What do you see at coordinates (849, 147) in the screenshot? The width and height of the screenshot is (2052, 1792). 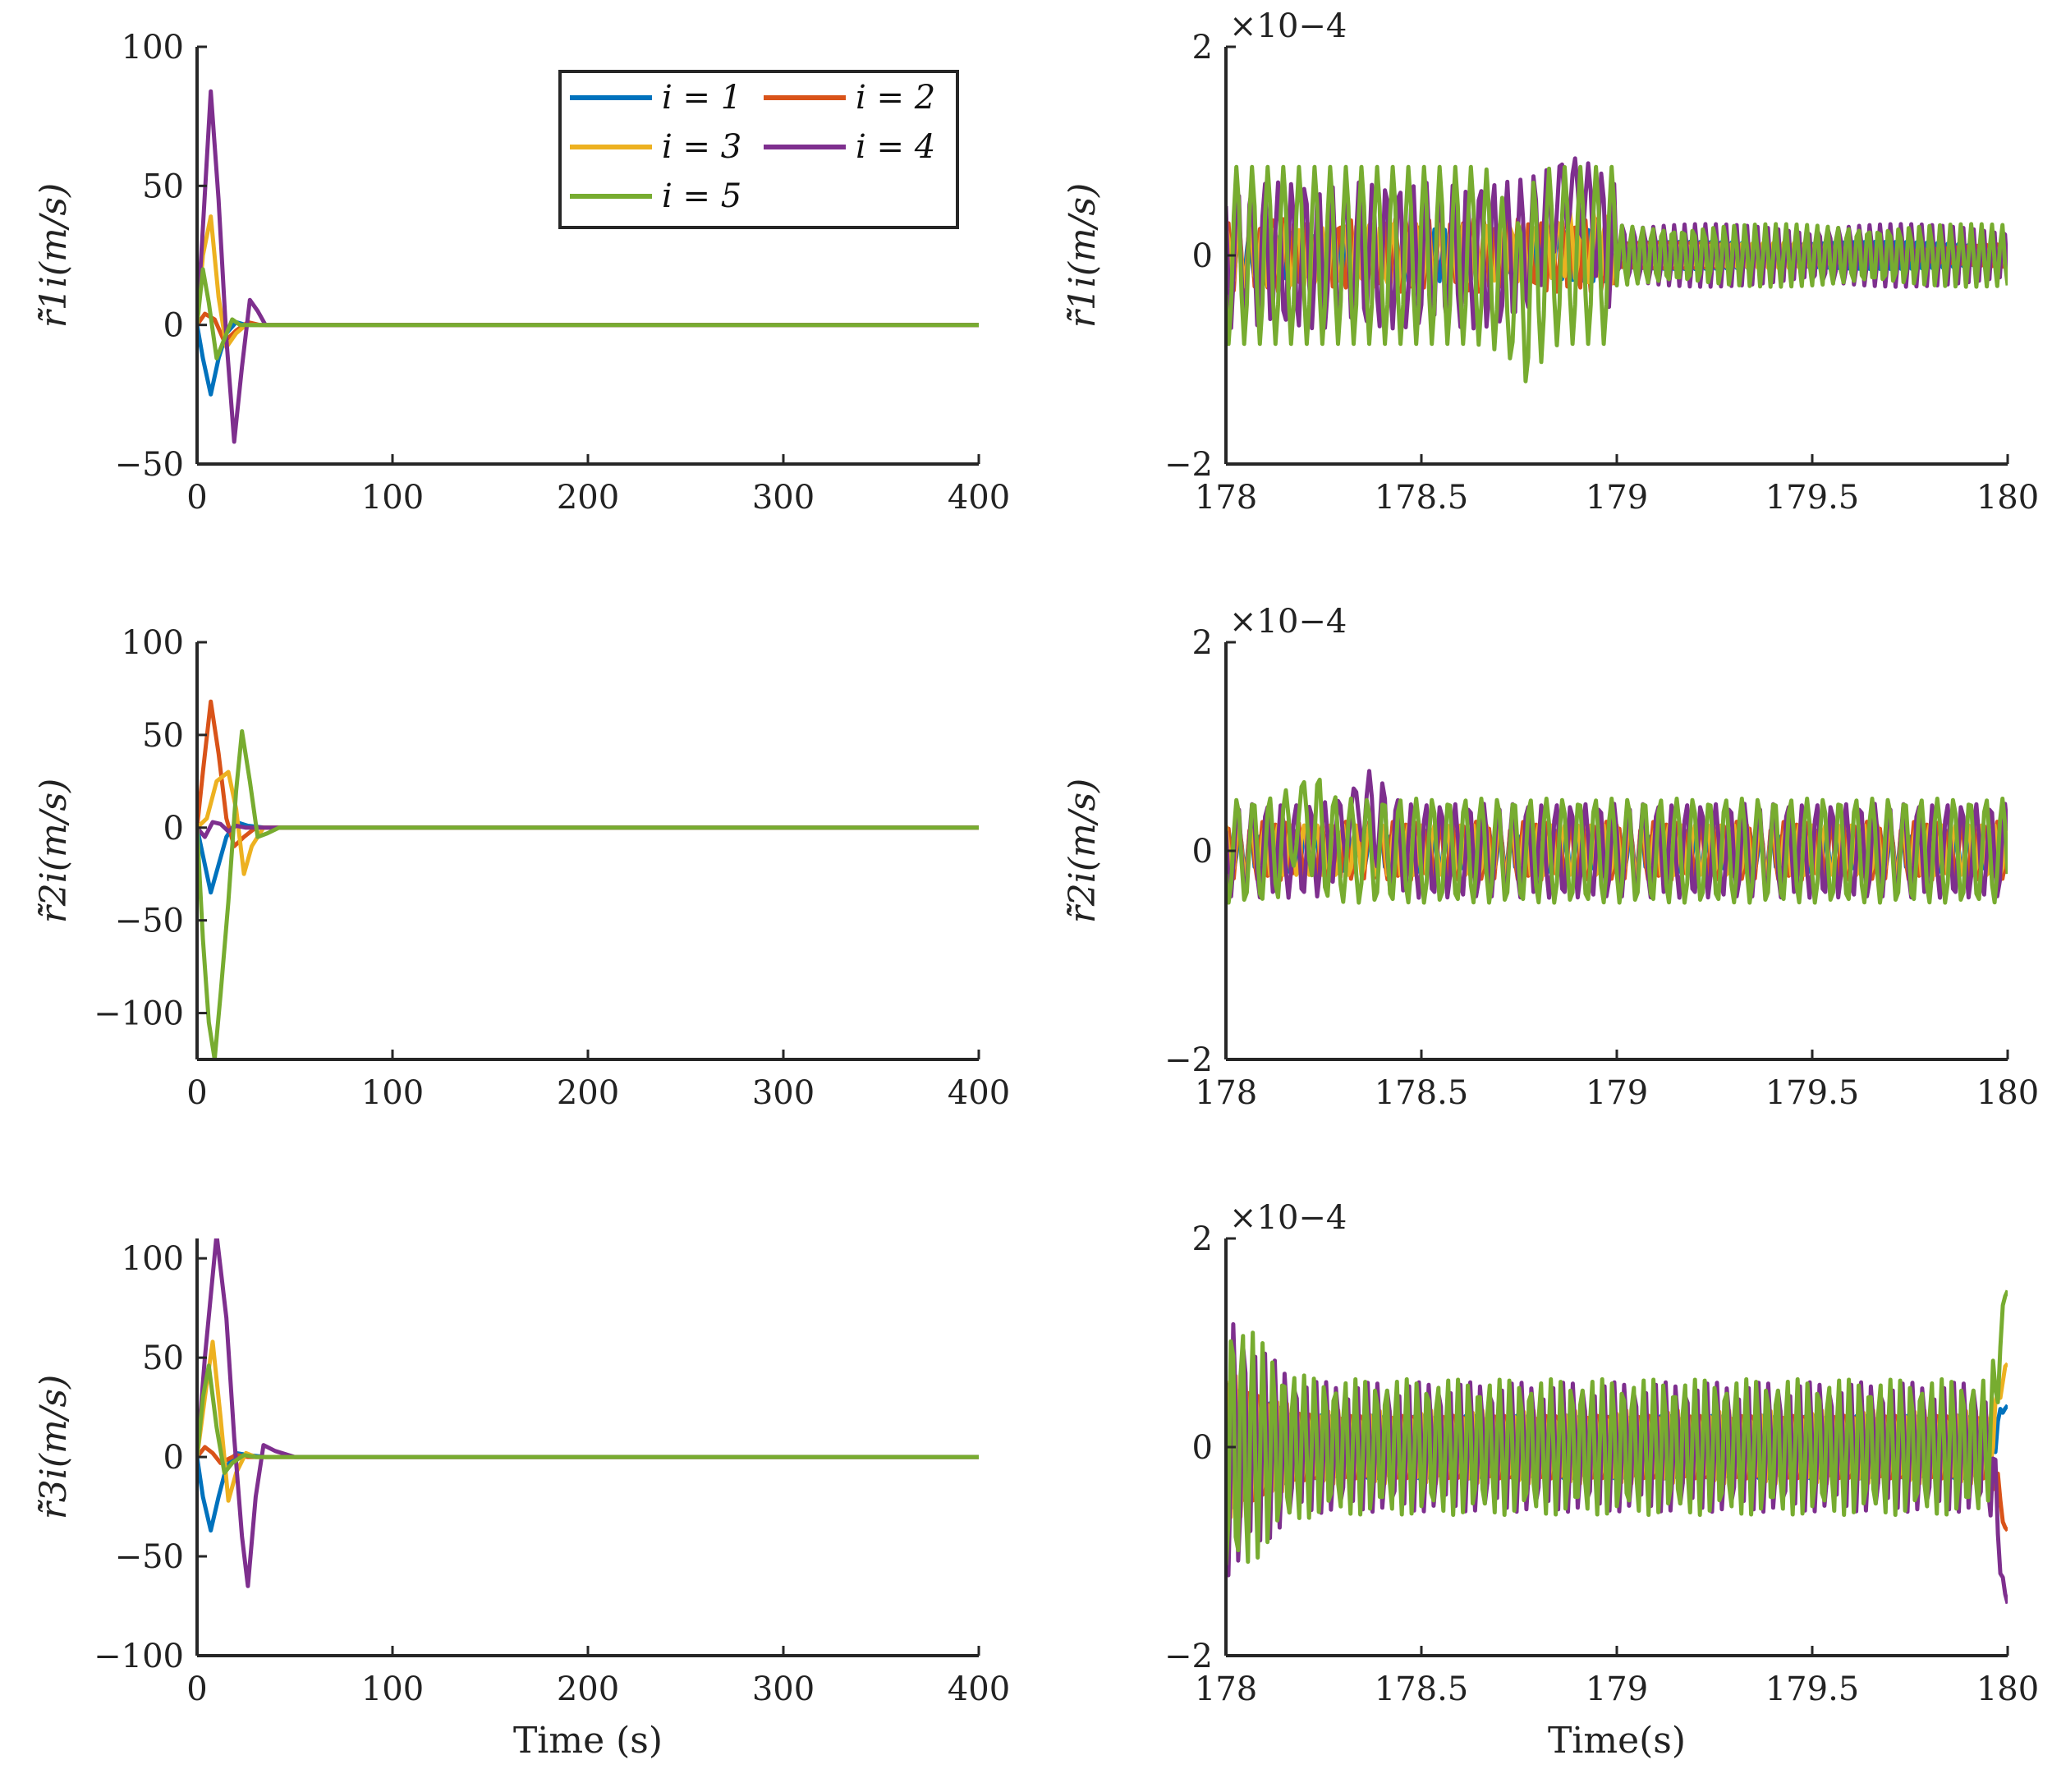 I see `legend-item-i4: i = 4` at bounding box center [849, 147].